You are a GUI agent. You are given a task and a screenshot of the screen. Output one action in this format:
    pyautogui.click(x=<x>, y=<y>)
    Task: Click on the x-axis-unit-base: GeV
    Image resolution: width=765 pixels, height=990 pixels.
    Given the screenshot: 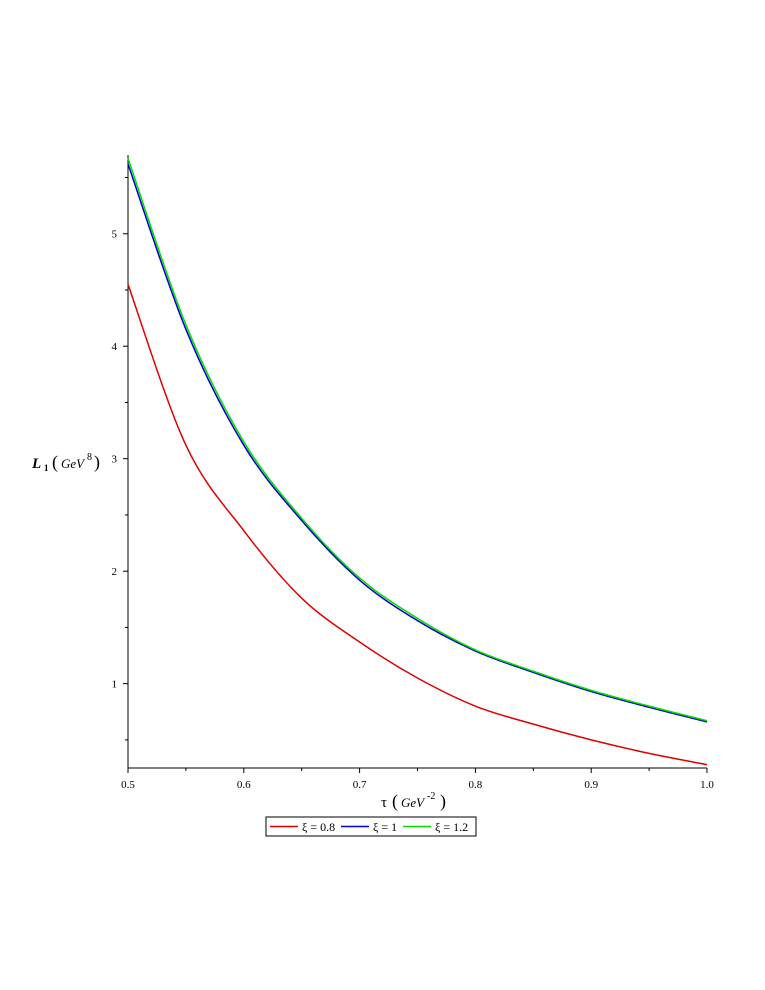 What is the action you would take?
    pyautogui.click(x=413, y=802)
    